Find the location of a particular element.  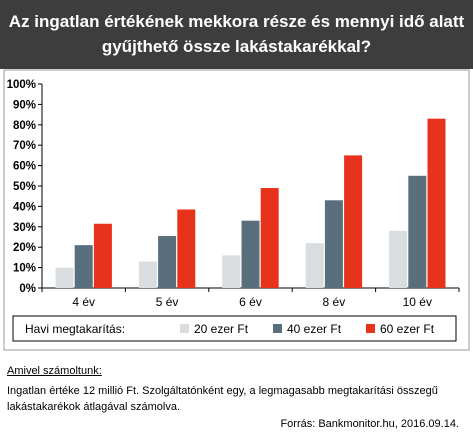

x-tick-label: 10 év is located at coordinates (417, 302).